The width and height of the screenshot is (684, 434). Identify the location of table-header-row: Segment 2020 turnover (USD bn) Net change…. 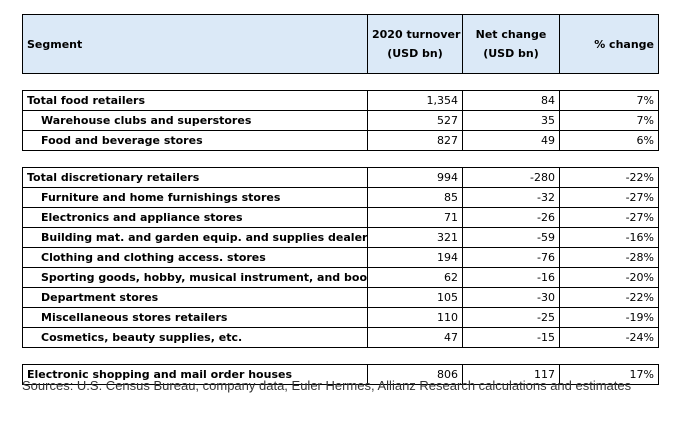
(340, 44).